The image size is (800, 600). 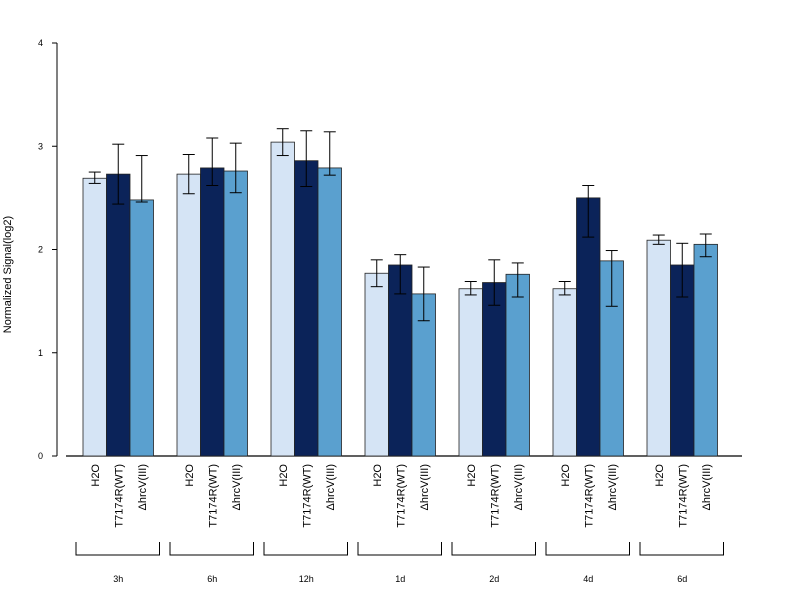 What do you see at coordinates (40, 353) in the screenshot?
I see `y-tick-label: 1` at bounding box center [40, 353].